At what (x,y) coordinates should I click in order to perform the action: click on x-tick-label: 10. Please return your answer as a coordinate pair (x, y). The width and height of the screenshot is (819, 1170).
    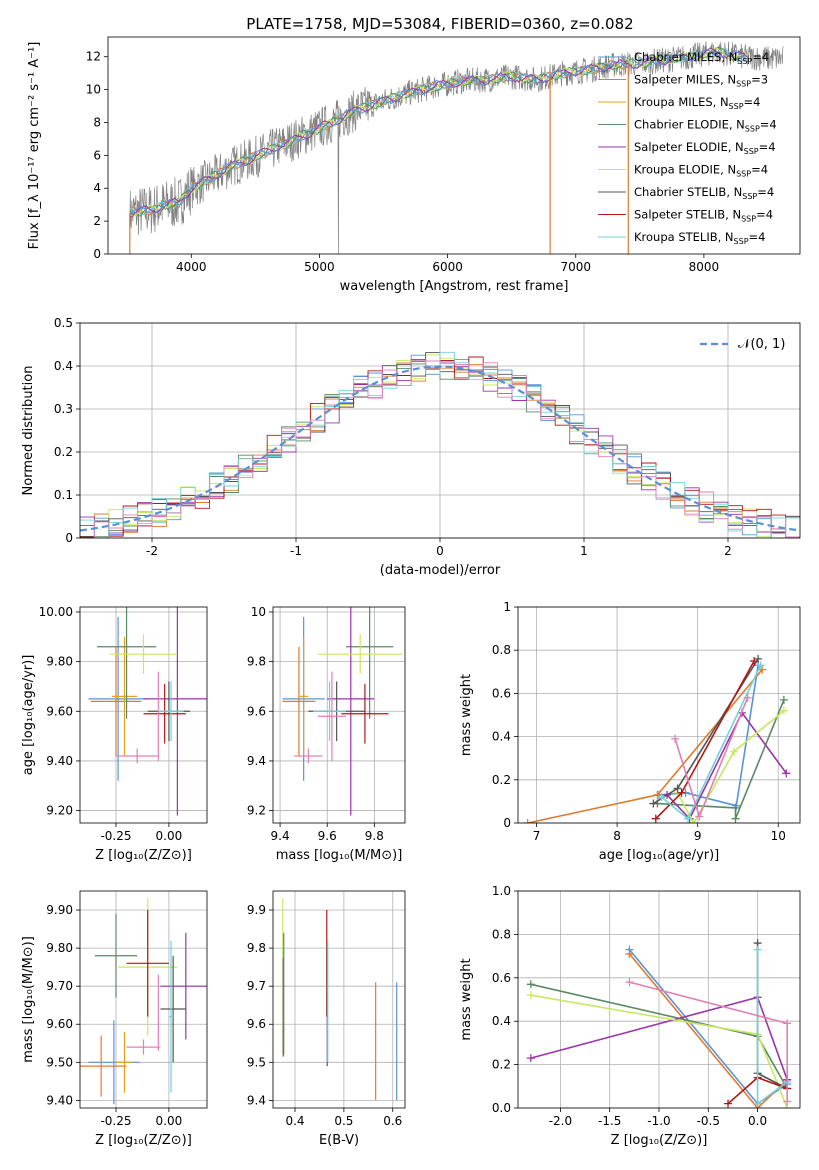
    Looking at the image, I should click on (778, 836).